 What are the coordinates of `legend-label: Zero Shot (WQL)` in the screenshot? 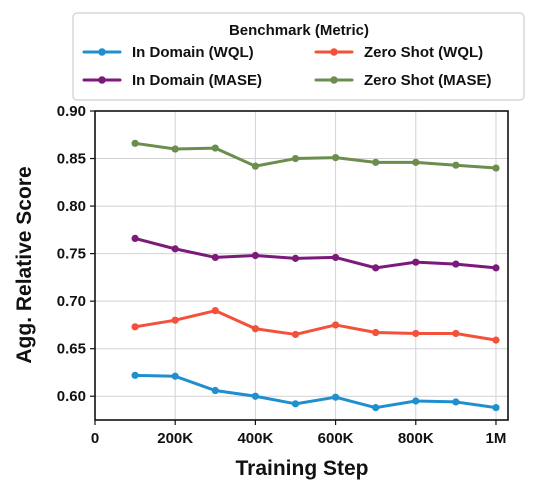 It's located at (423, 52).